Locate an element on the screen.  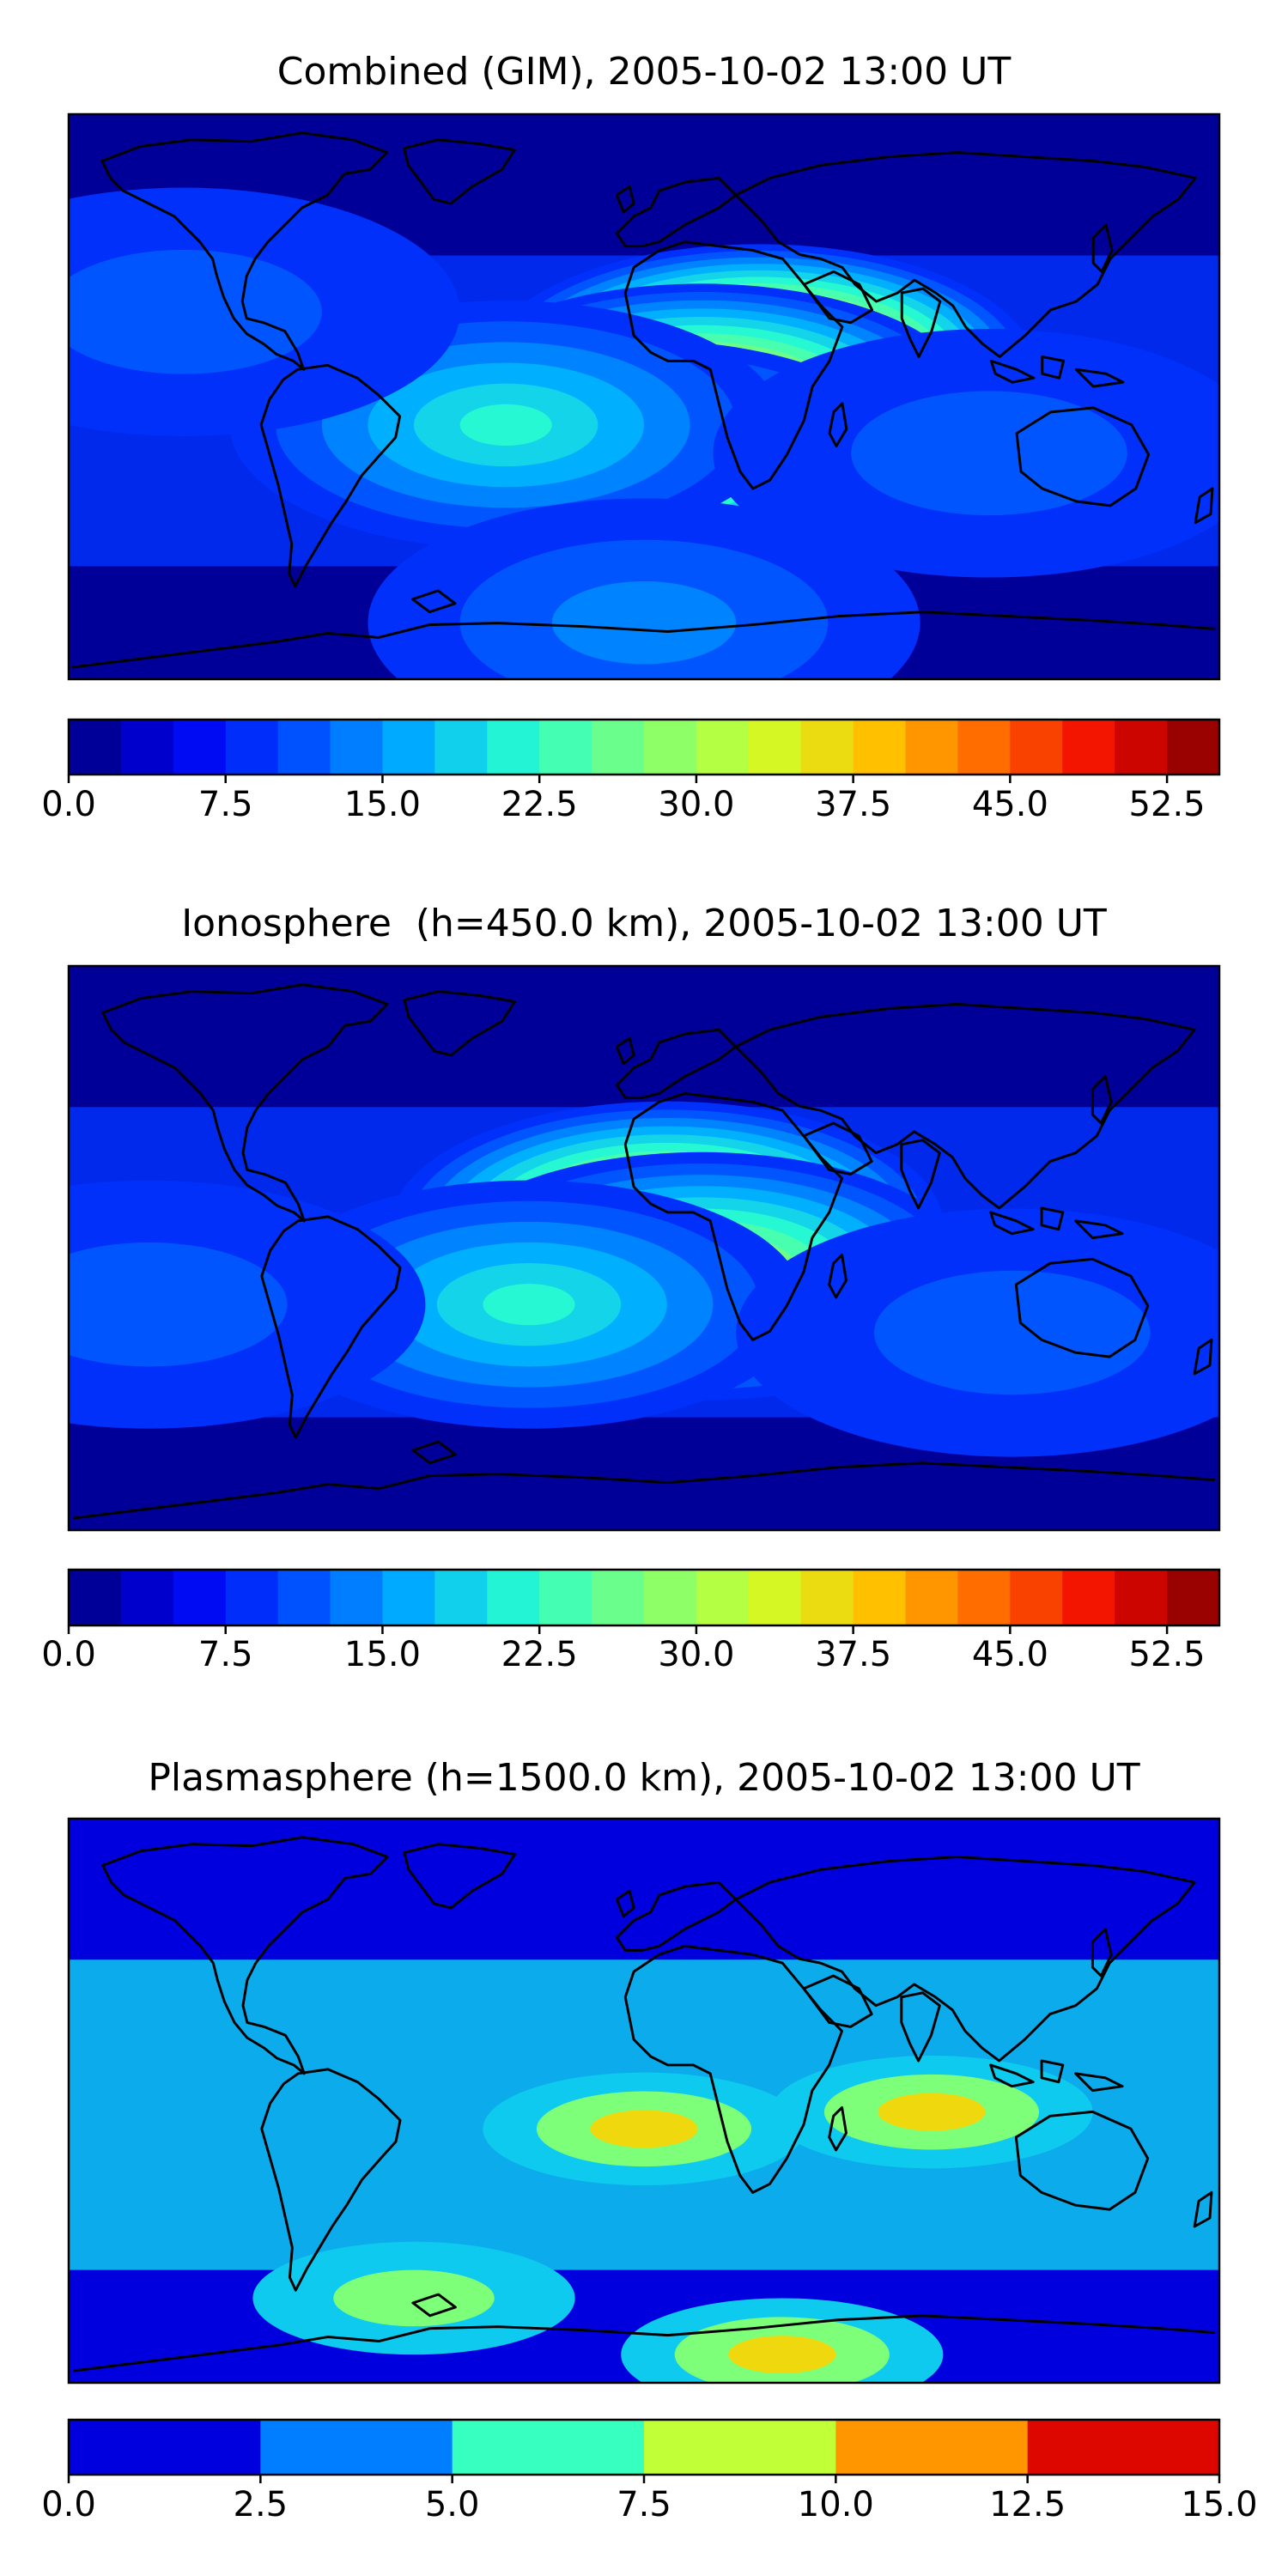
colorbar-tick-label: 10.0 is located at coordinates (836, 2504).